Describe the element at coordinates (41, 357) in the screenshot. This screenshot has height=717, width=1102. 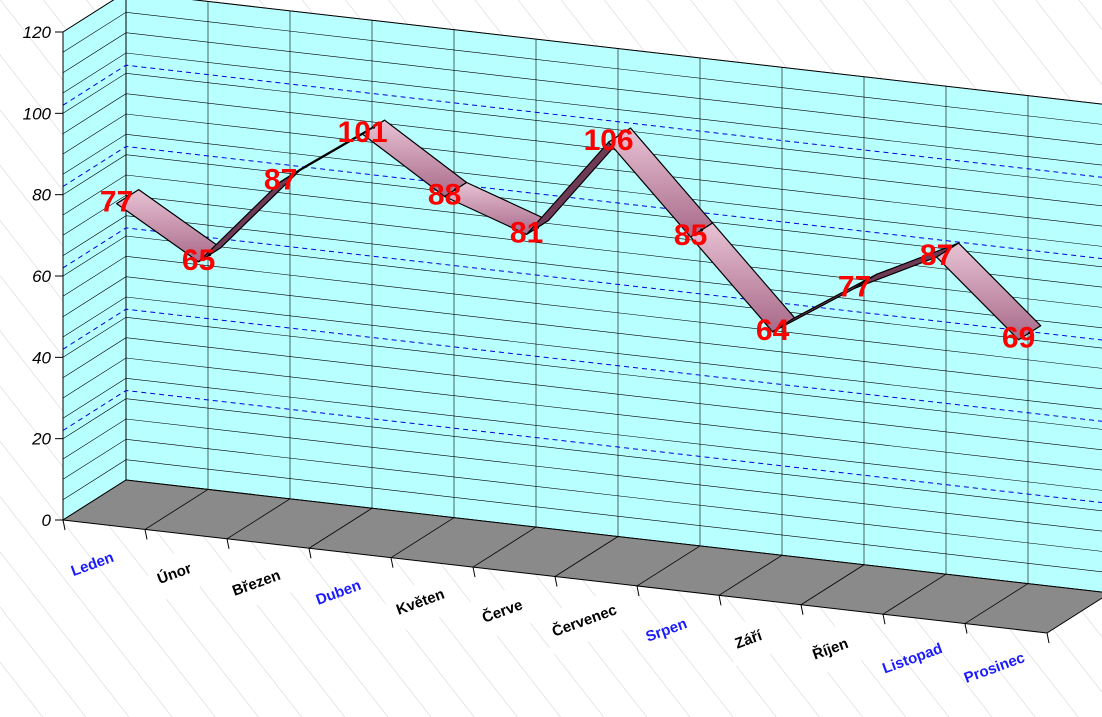
I see `y-tick-label: 40` at that location.